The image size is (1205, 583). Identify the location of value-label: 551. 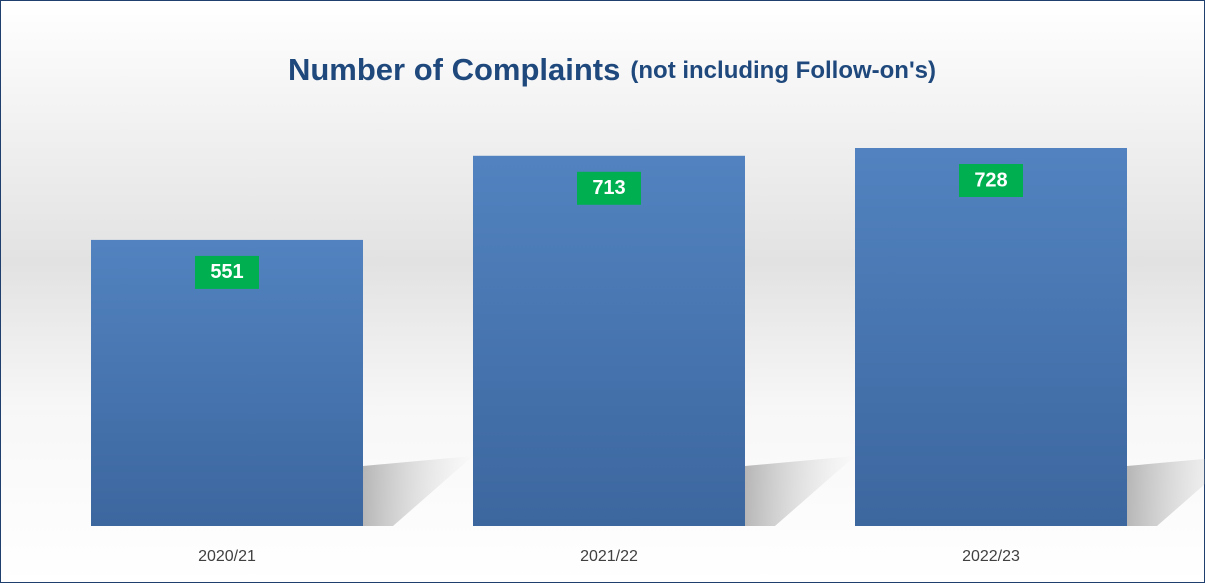
(226, 272).